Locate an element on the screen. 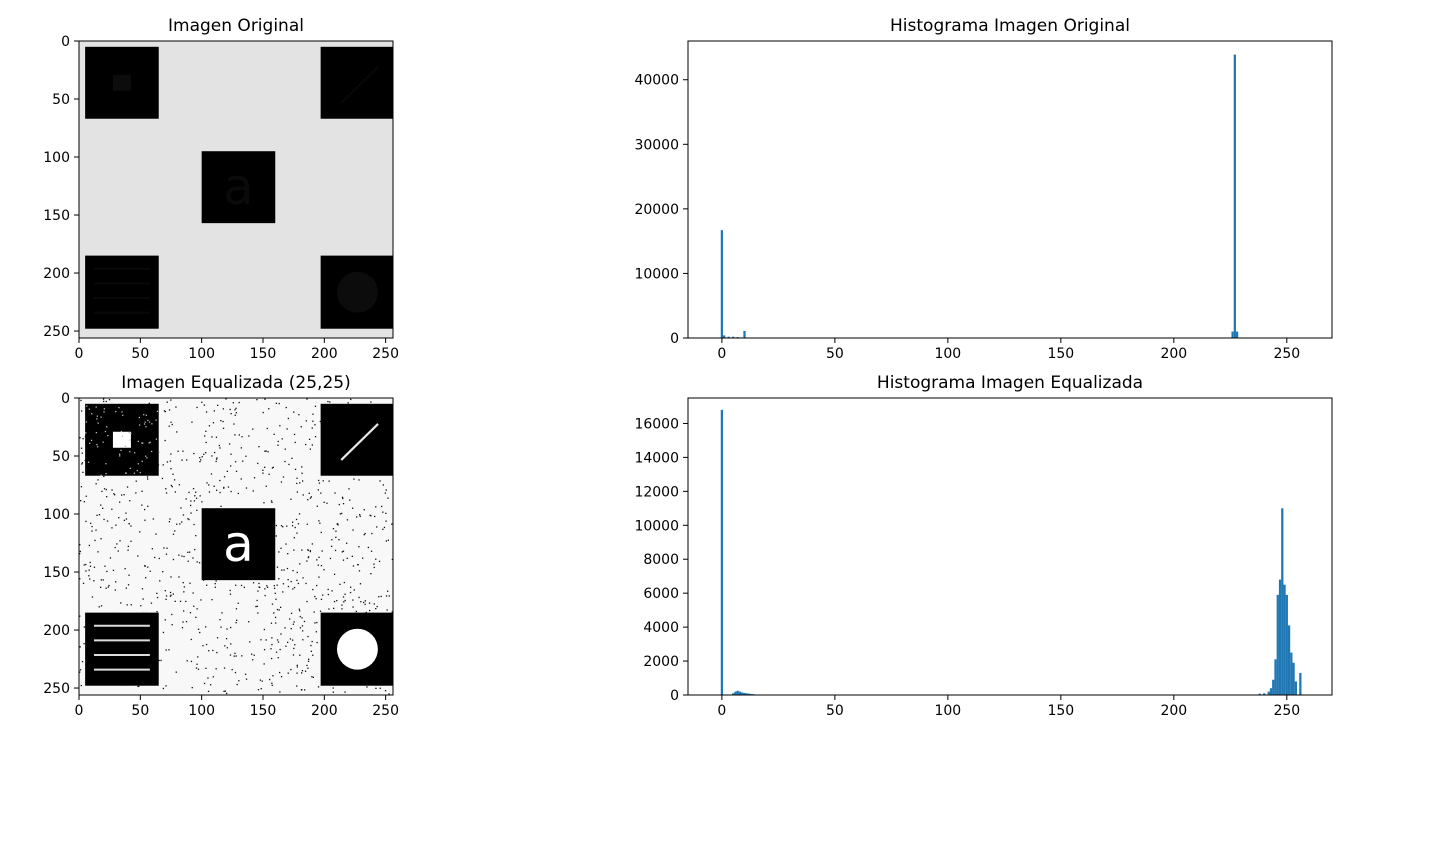  y-tick-label: 16000 is located at coordinates (656, 424).